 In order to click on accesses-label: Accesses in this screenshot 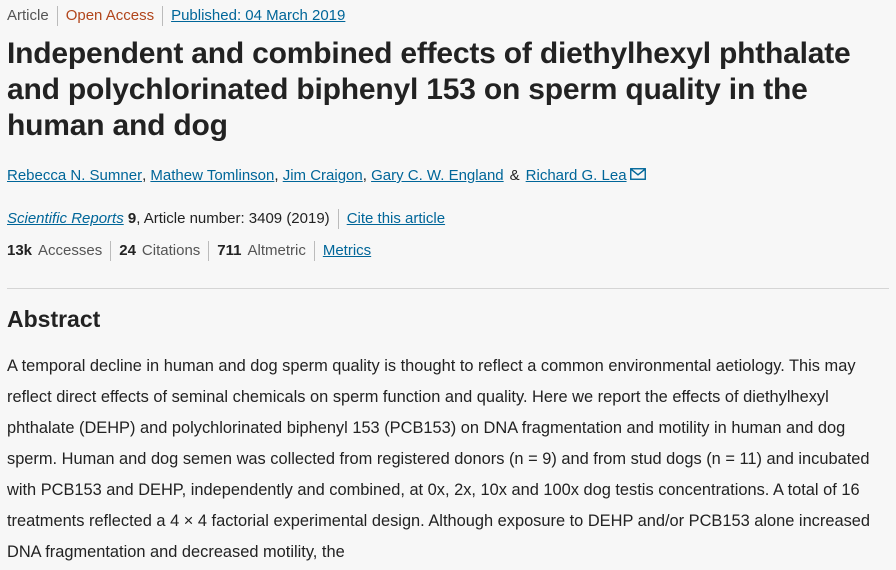, I will do `click(70, 250)`.